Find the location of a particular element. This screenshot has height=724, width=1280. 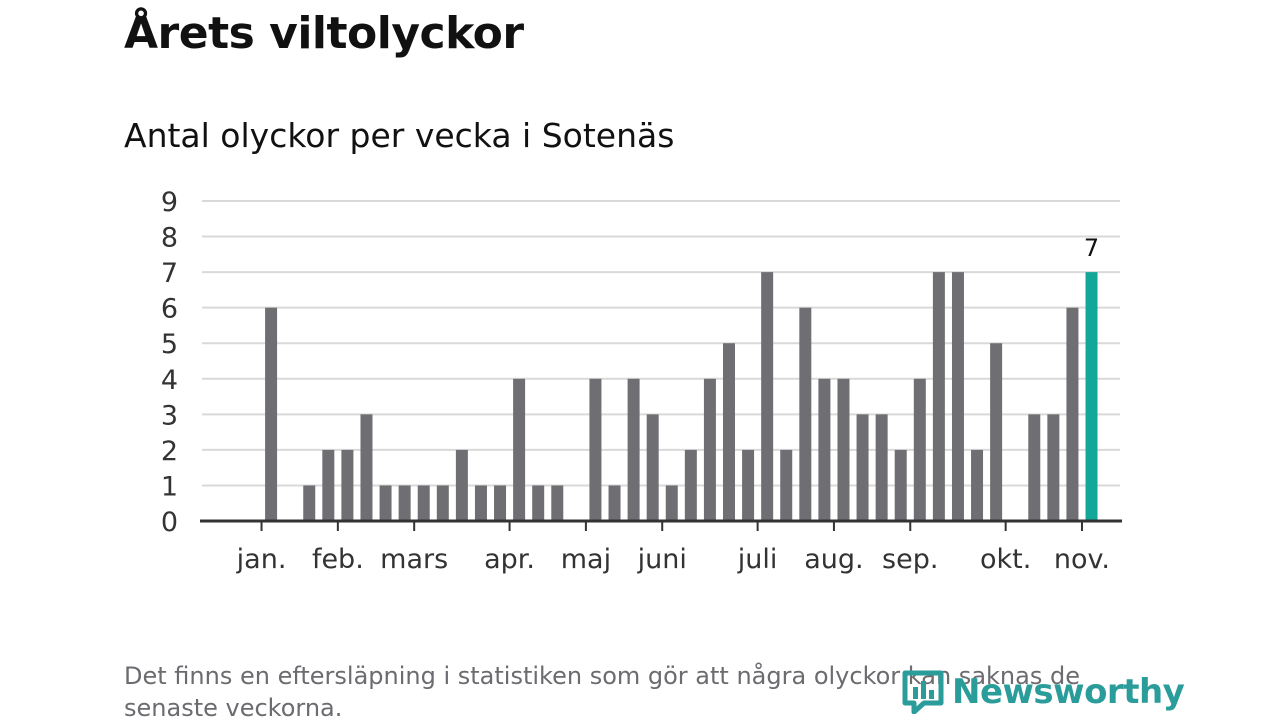

newsworthy-logo: Newsworthy is located at coordinates (1043, 692).